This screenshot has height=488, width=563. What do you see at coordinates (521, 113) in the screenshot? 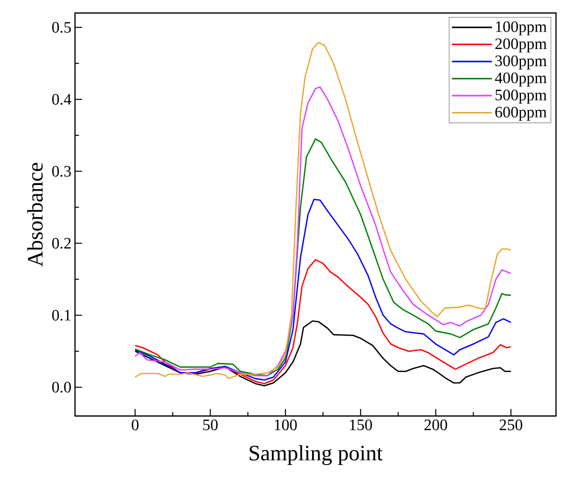
I see `legend-label: 600ppm` at bounding box center [521, 113].